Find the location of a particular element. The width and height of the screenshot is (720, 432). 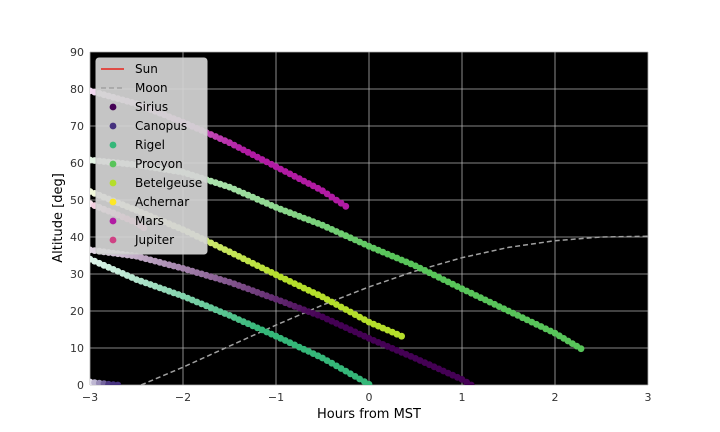

sirius-point is located at coordinates (471, 383).